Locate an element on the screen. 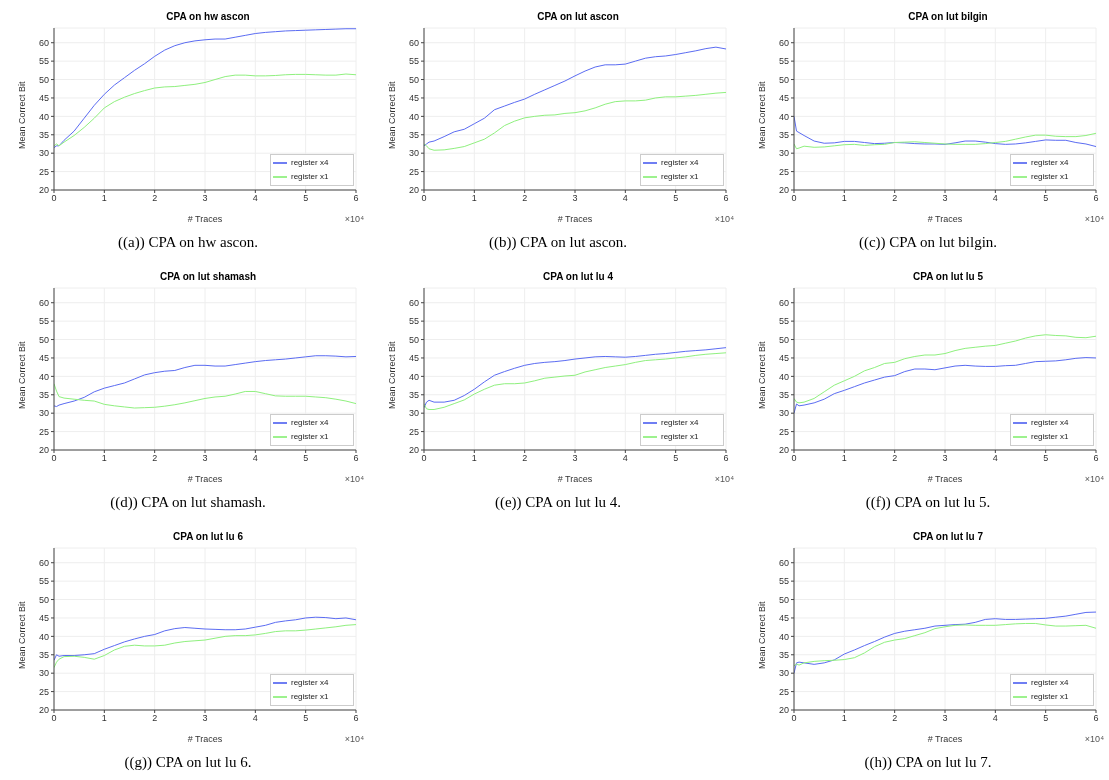 The width and height of the screenshot is (1109, 780). chart-title: CPA on lut bilgin is located at coordinates (948, 16).